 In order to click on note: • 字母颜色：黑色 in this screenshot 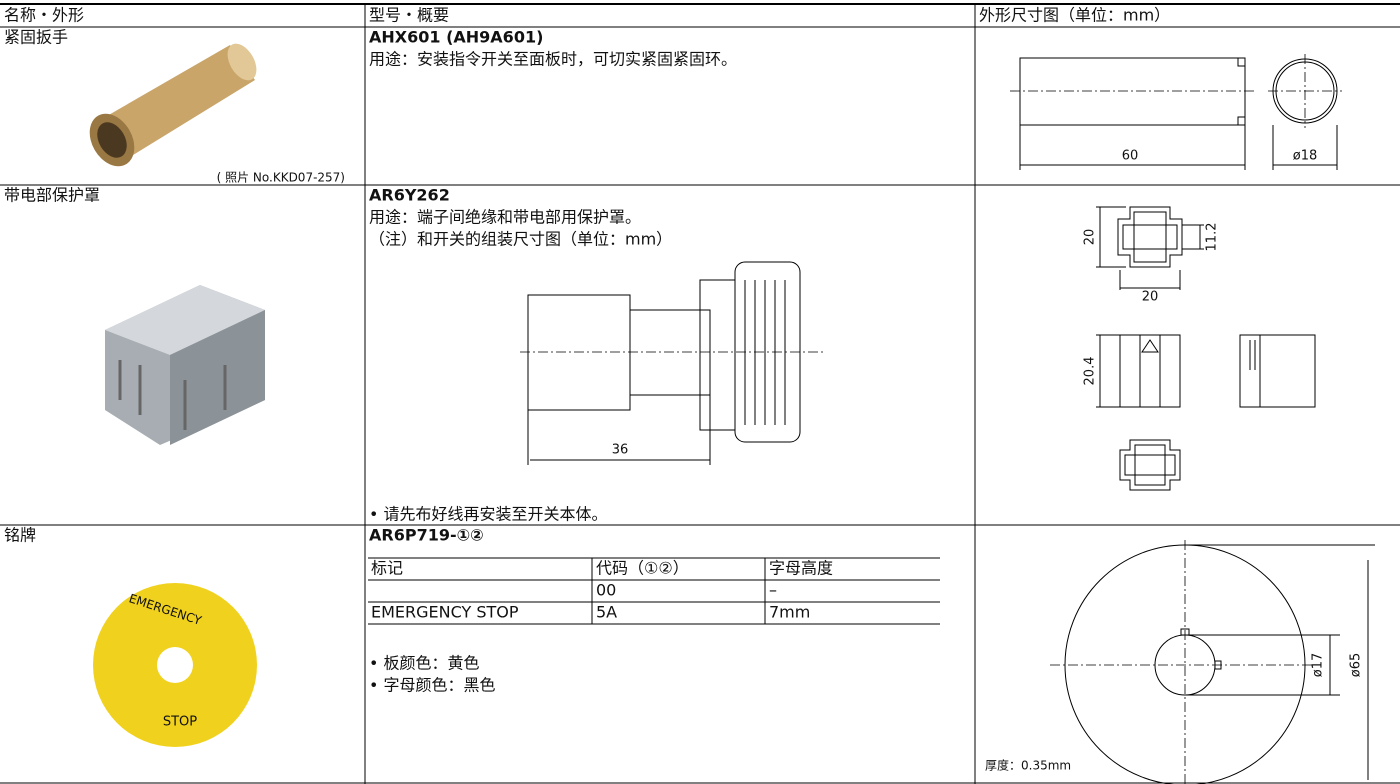, I will do `click(432, 685)`.